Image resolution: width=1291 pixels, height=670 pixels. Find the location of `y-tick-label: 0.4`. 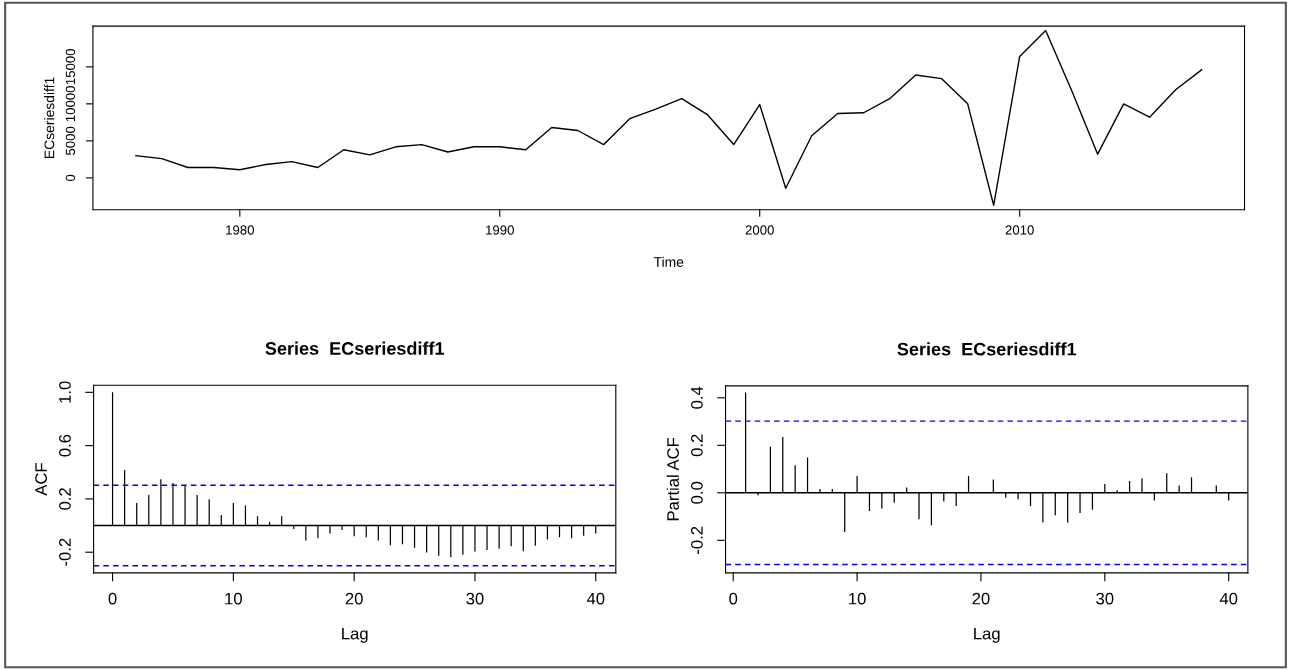

y-tick-label: 0.4 is located at coordinates (697, 397).